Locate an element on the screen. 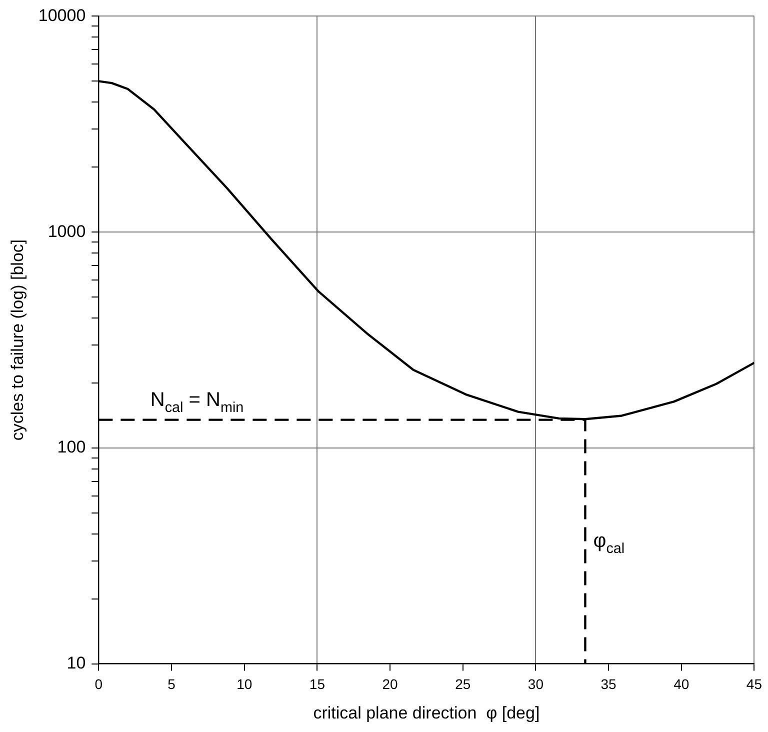  x-tick-label: 25 is located at coordinates (463, 684).